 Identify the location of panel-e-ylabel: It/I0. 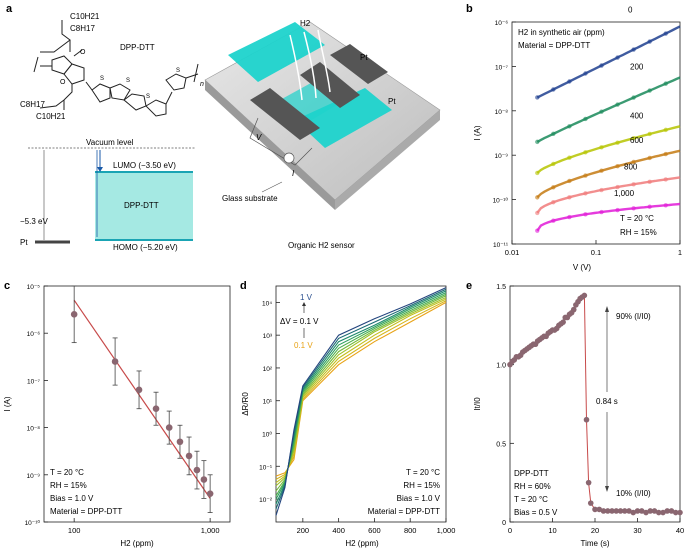
(477, 404).